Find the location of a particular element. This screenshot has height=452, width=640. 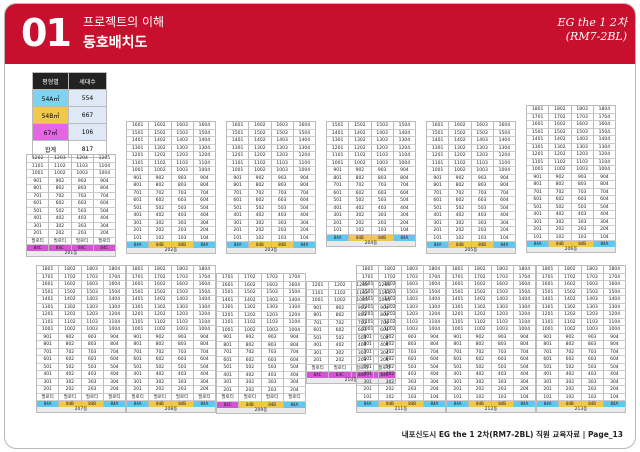

unit-cell: 1603 is located at coordinates (182, 285).